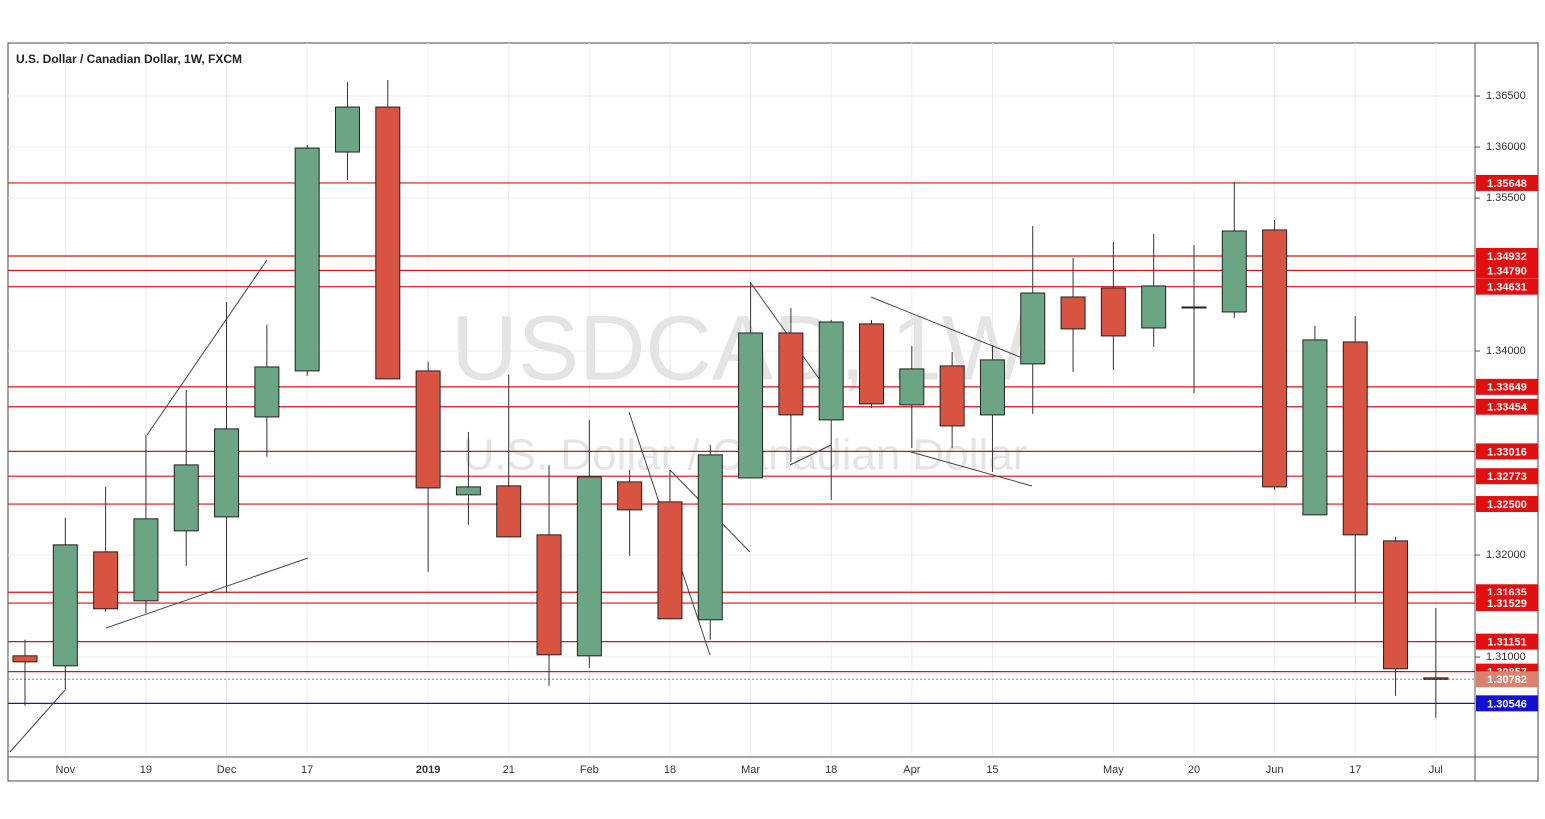 The image size is (1545, 819). What do you see at coordinates (911, 770) in the screenshot?
I see `x-tick-label: Apr` at bounding box center [911, 770].